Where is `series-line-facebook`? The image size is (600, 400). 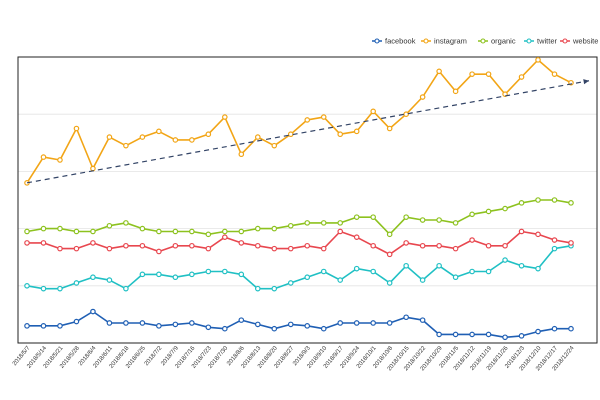 series-line-facebook is located at coordinates (299, 324).